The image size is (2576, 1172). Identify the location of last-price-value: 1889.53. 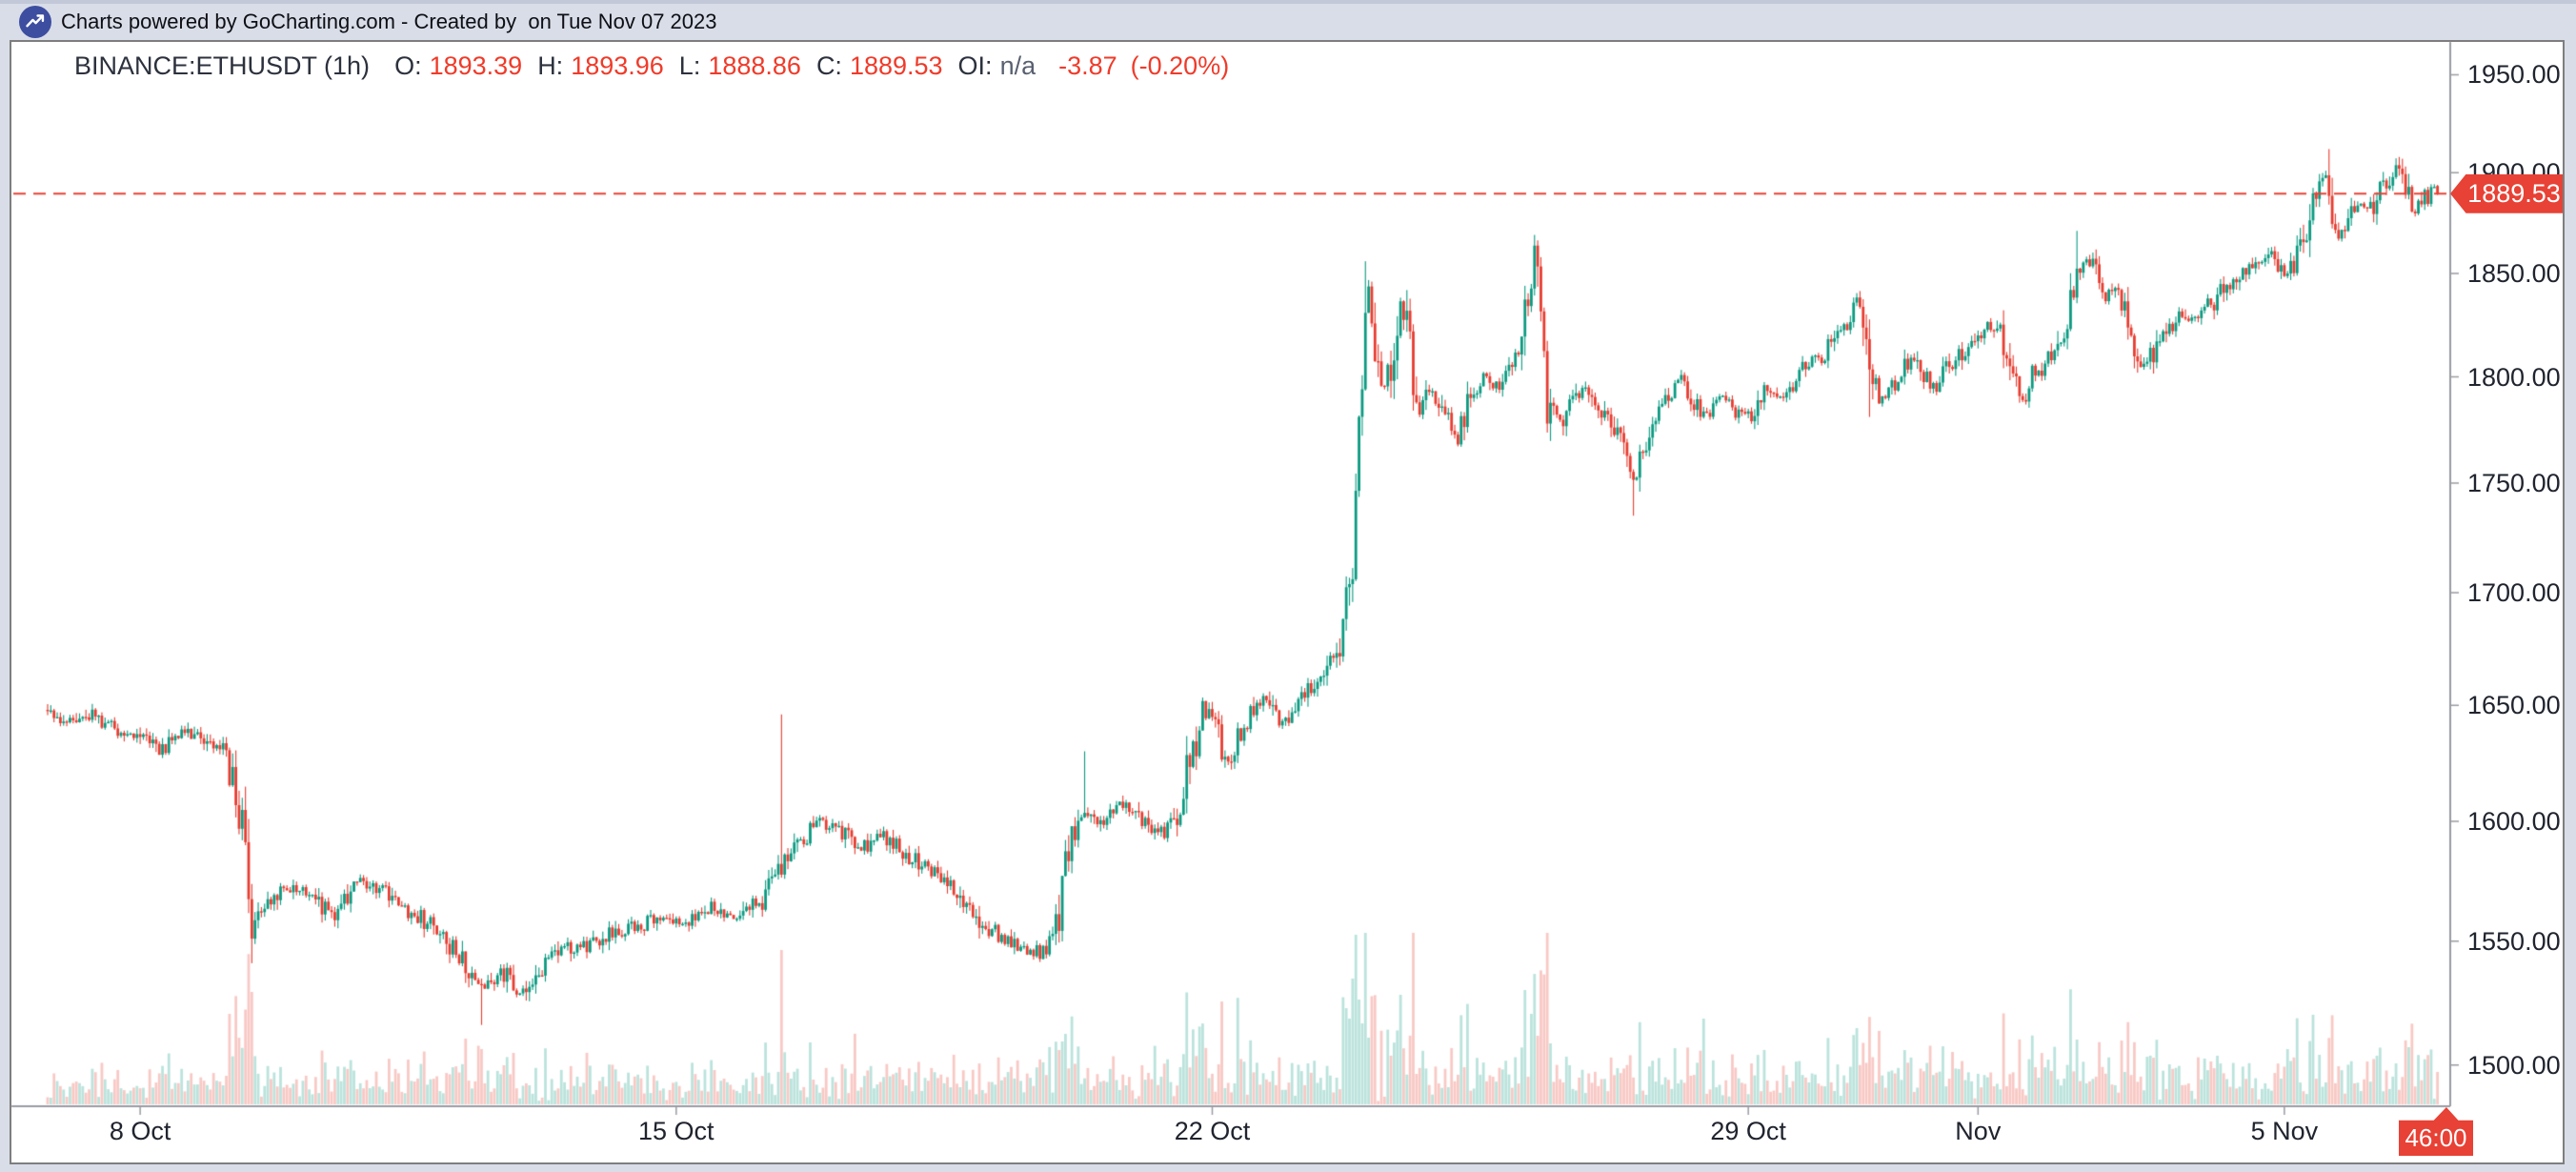
(2514, 193).